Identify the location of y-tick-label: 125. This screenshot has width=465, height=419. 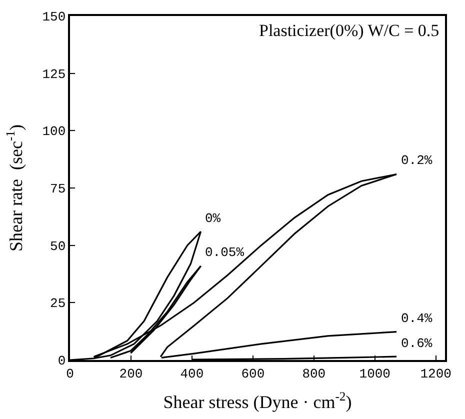
(54, 74).